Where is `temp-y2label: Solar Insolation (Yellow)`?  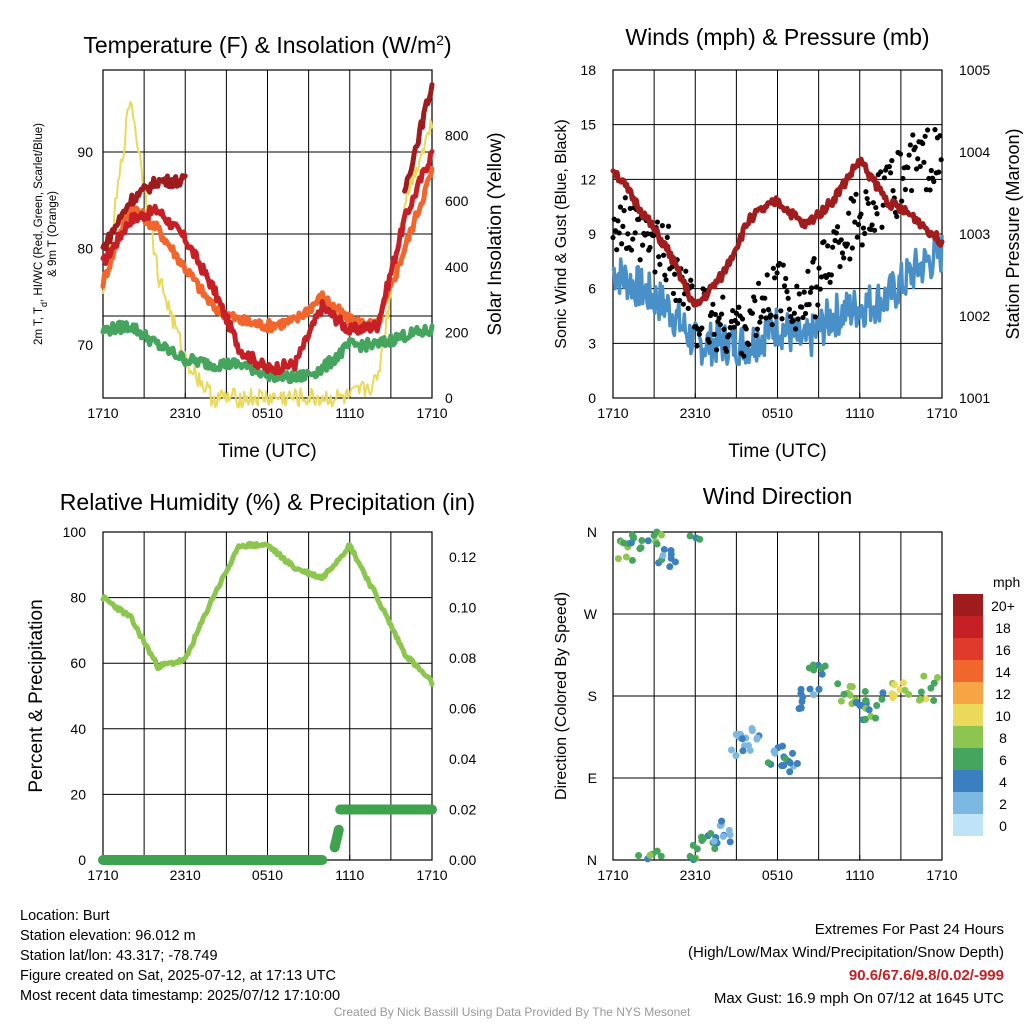
temp-y2label: Solar Insolation (Yellow) is located at coordinates (495, 233).